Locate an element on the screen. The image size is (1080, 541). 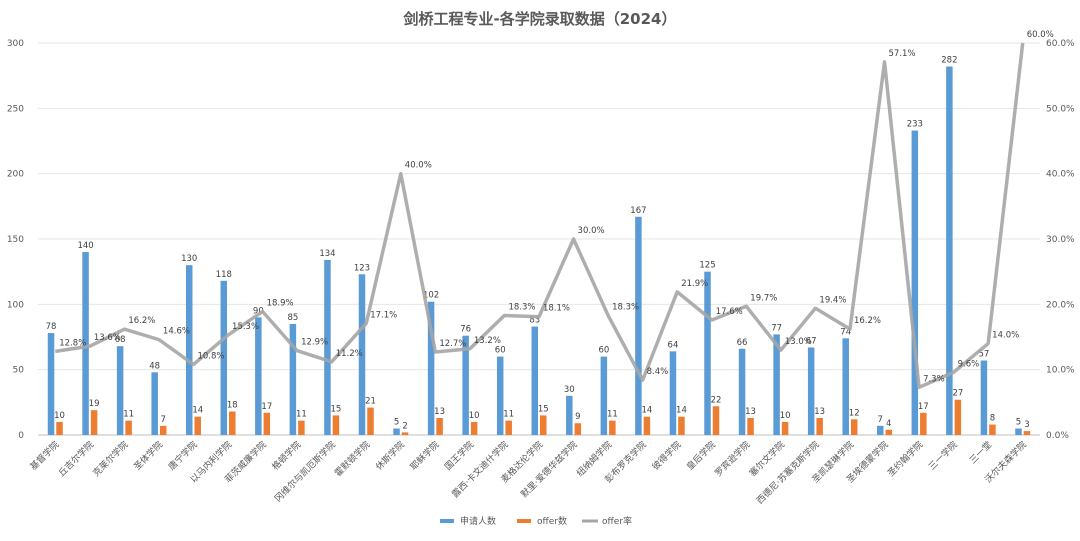
legend-label: offer数 is located at coordinates (552, 521).